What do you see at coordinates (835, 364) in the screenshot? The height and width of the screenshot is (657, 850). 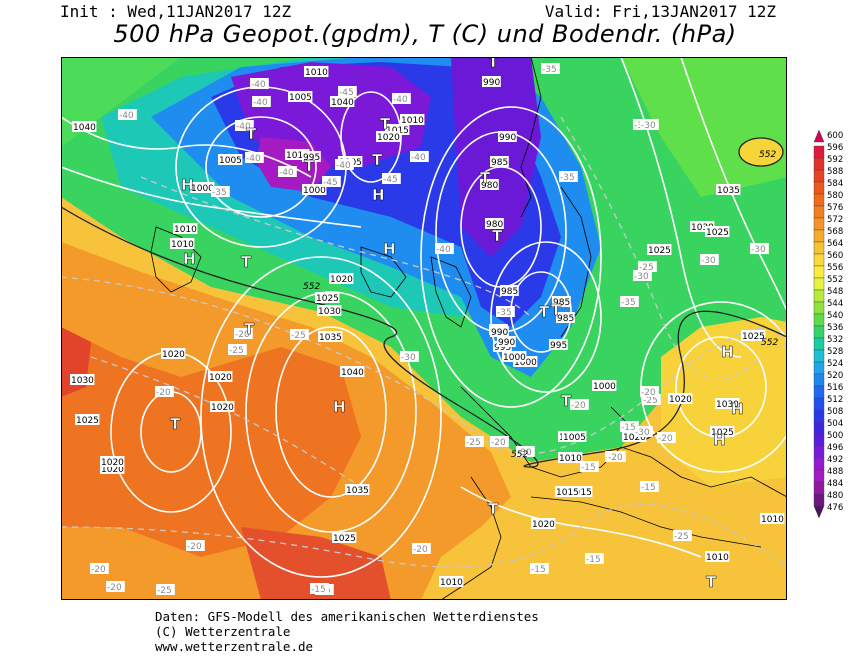 I see `legend-level-label: 524` at bounding box center [835, 364].